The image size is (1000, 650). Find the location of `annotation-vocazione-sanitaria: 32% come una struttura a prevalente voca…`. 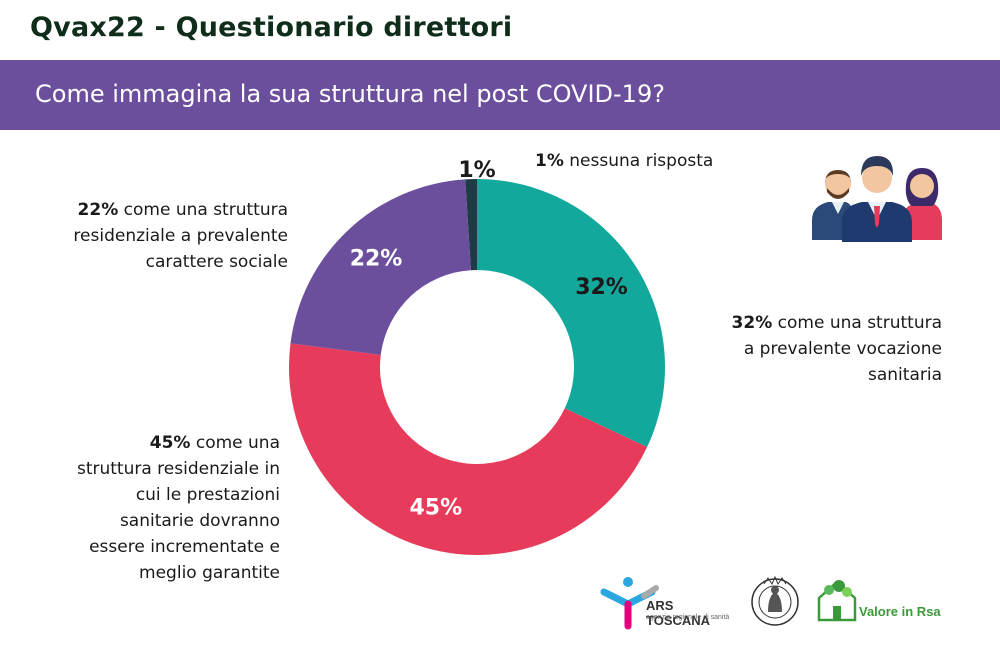

annotation-vocazione-sanitaria: 32% come una struttura a prevalente voca… is located at coordinates (836, 349).